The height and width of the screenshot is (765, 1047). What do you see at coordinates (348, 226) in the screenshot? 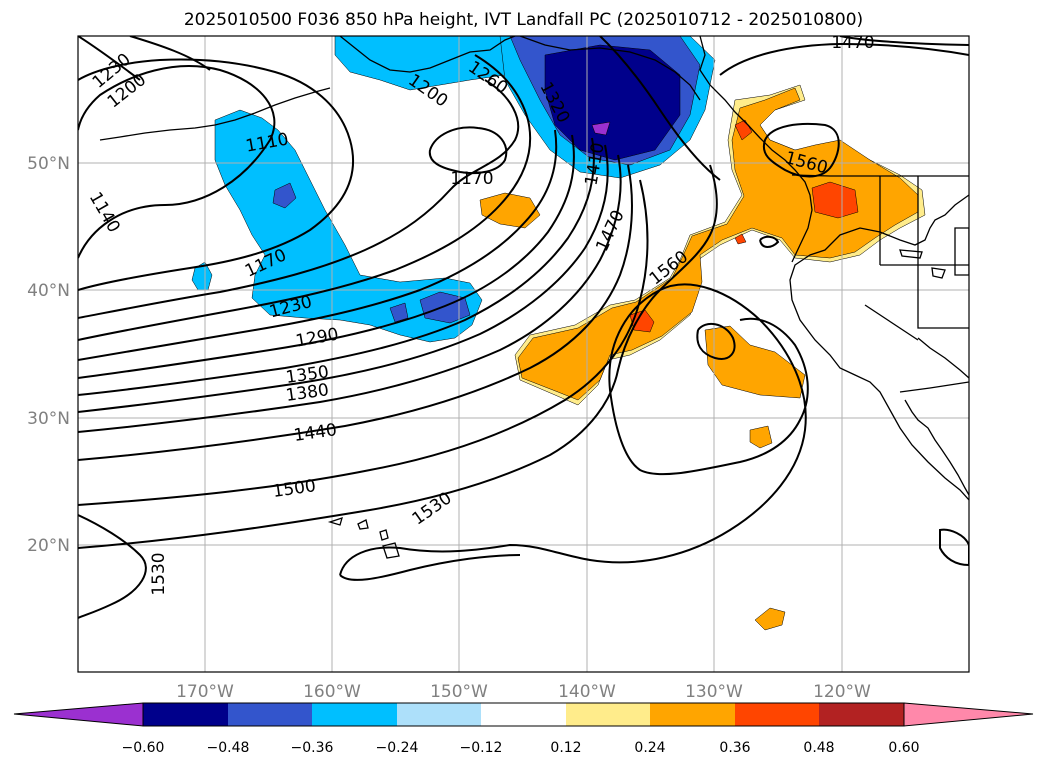
I see `shade-neg-plume` at bounding box center [348, 226].